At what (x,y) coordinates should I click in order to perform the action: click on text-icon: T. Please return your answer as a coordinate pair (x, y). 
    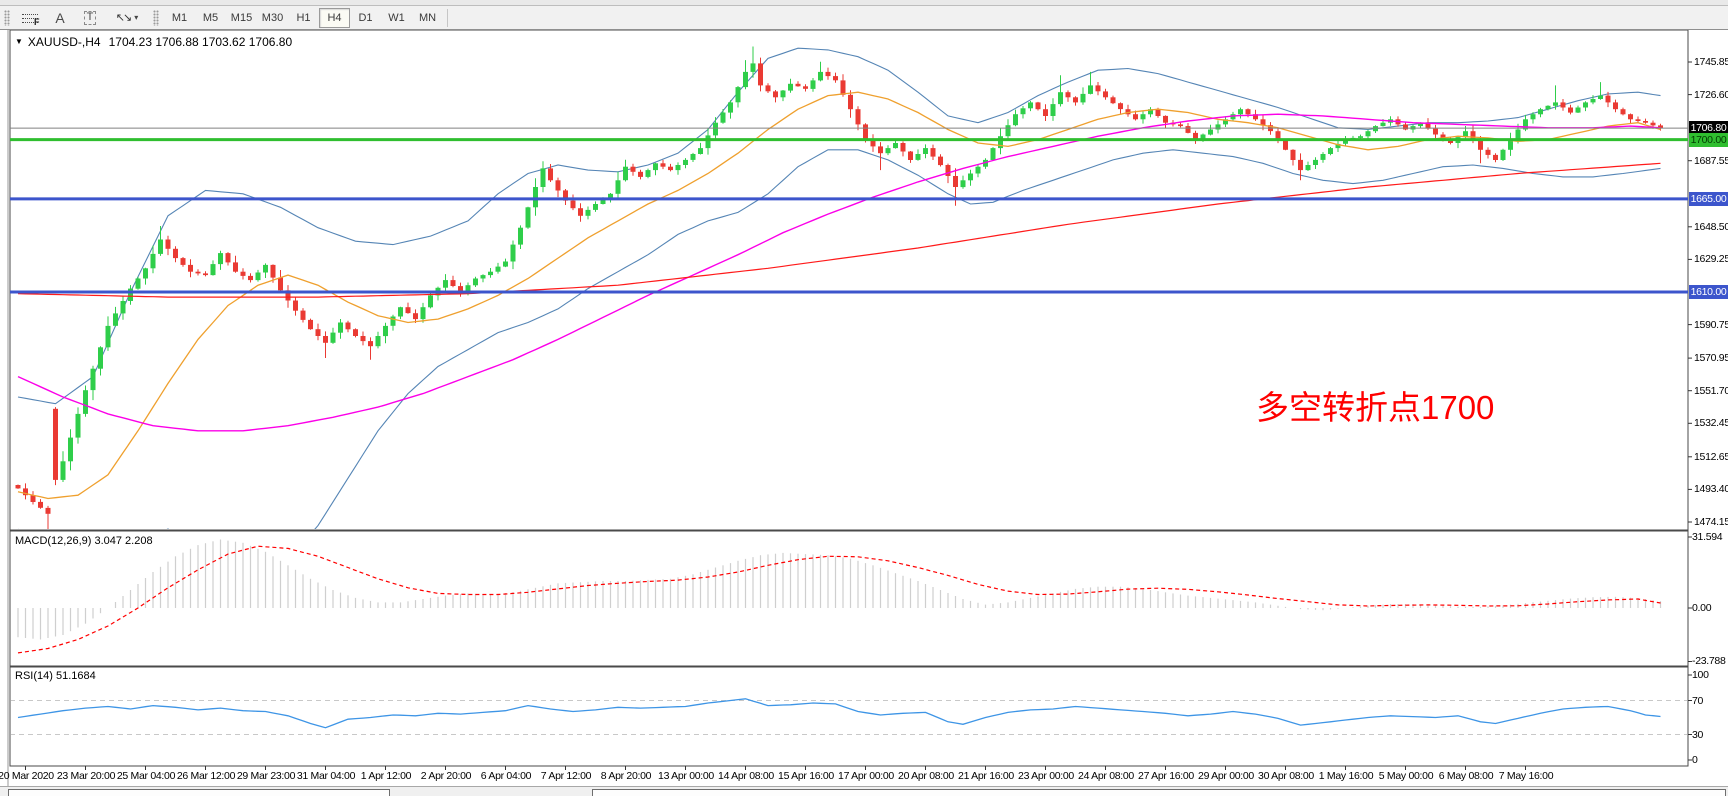
    Looking at the image, I should click on (90, 17).